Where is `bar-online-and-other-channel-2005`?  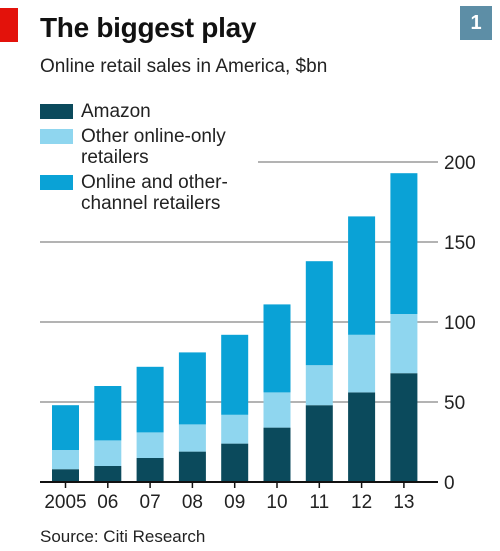
bar-online-and-other-channel-2005 is located at coordinates (65, 427).